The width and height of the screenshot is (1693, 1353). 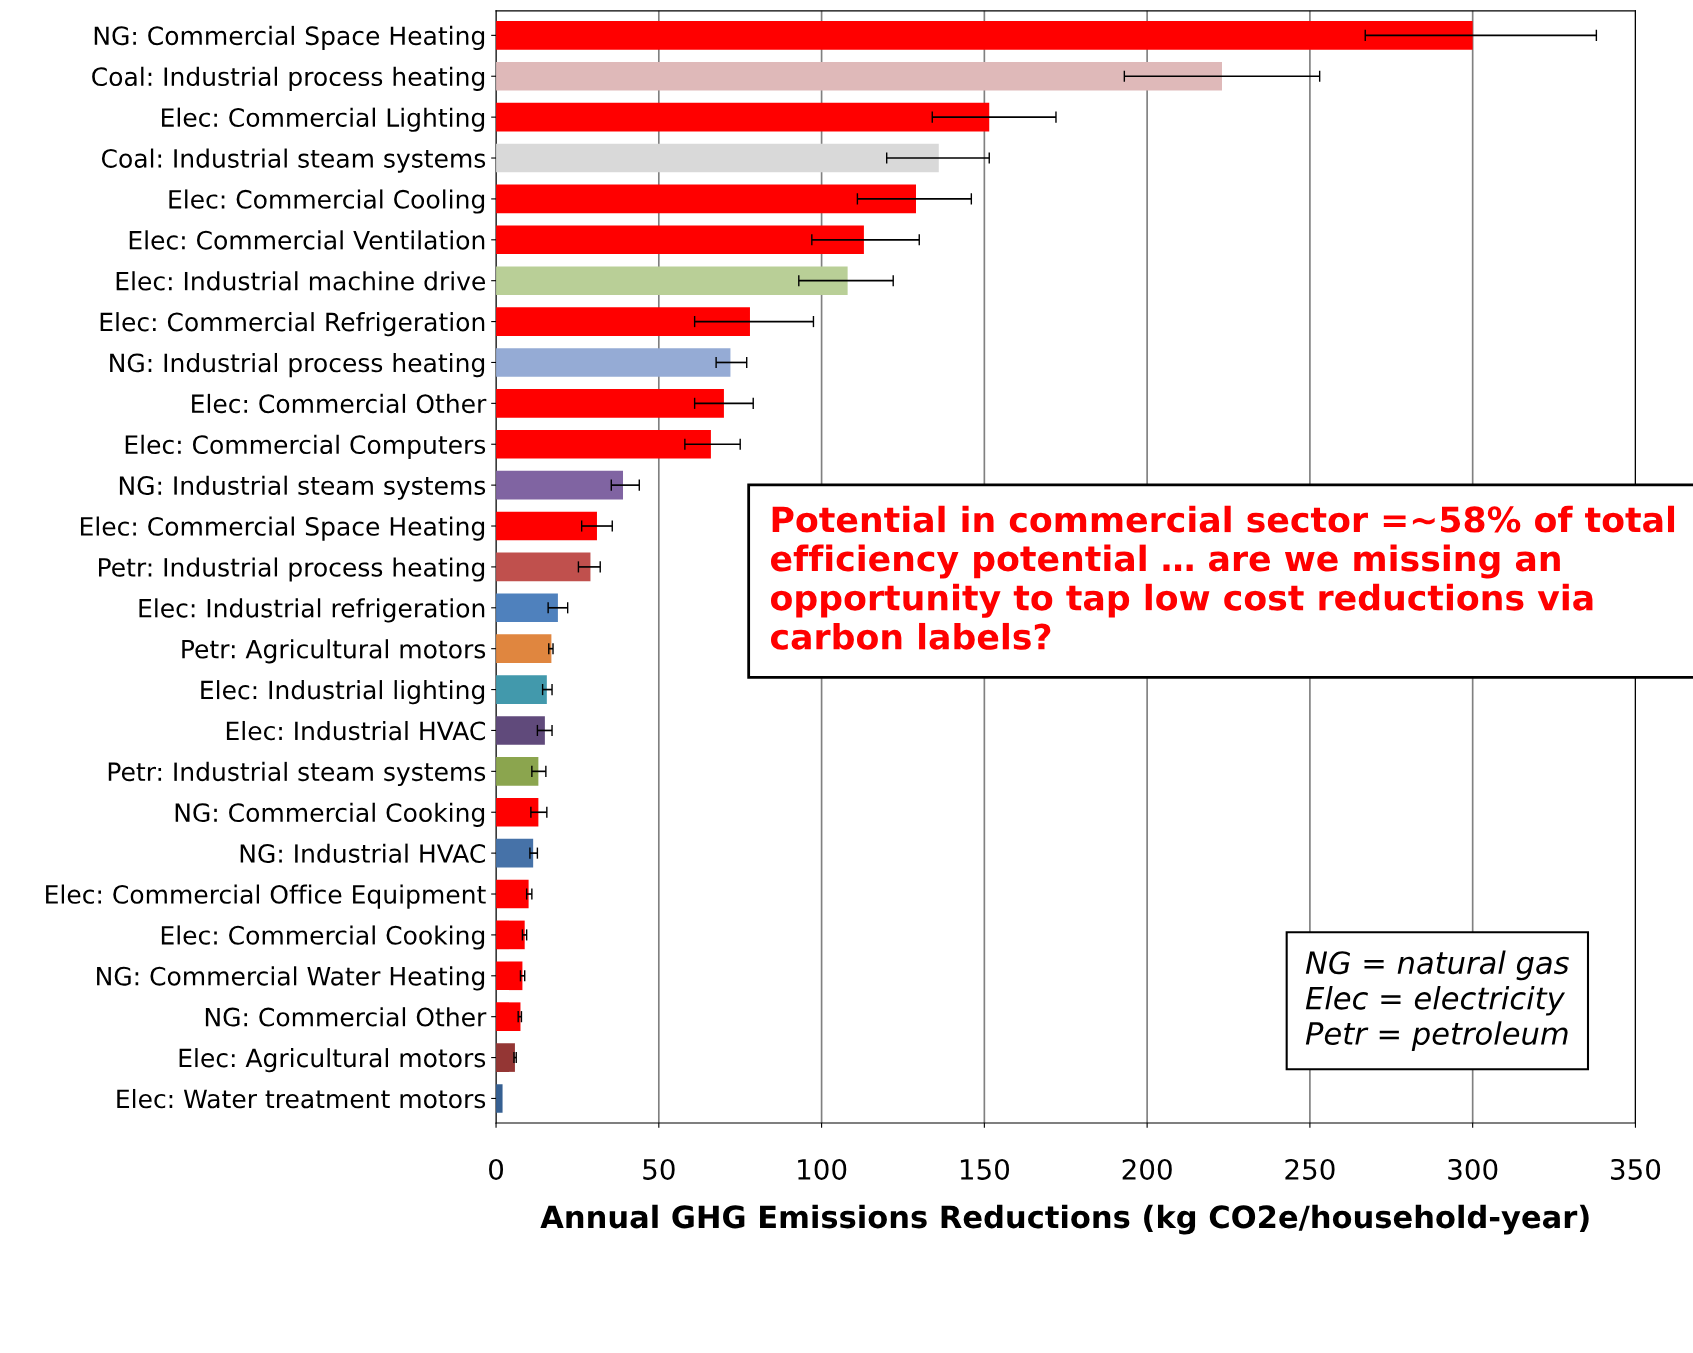 I want to click on y-tick-label: Petr: Industrial steam systems, so click(x=297, y=774).